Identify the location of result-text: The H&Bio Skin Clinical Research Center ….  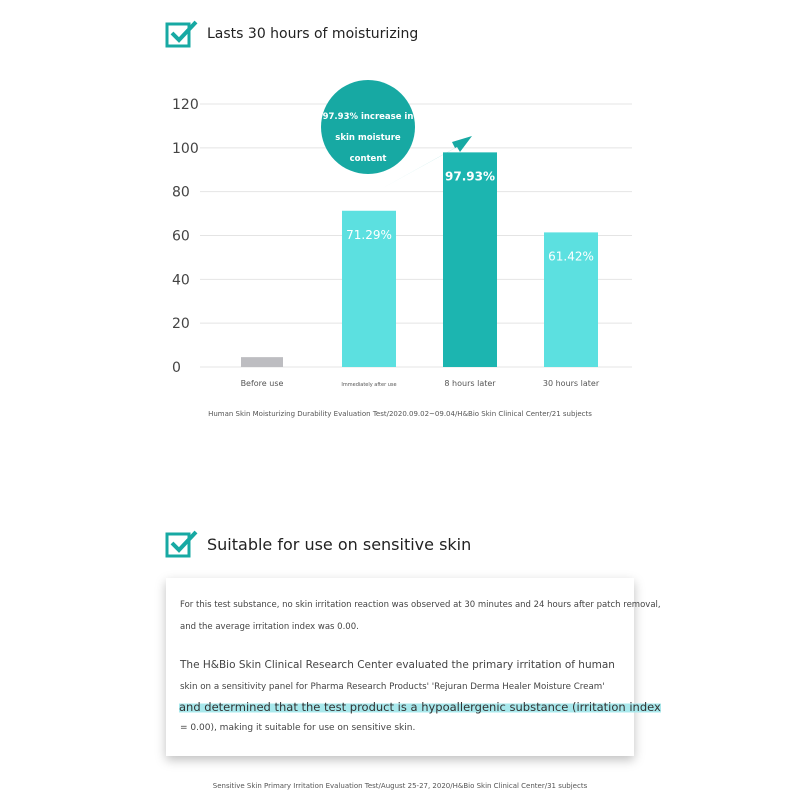
(397, 665).